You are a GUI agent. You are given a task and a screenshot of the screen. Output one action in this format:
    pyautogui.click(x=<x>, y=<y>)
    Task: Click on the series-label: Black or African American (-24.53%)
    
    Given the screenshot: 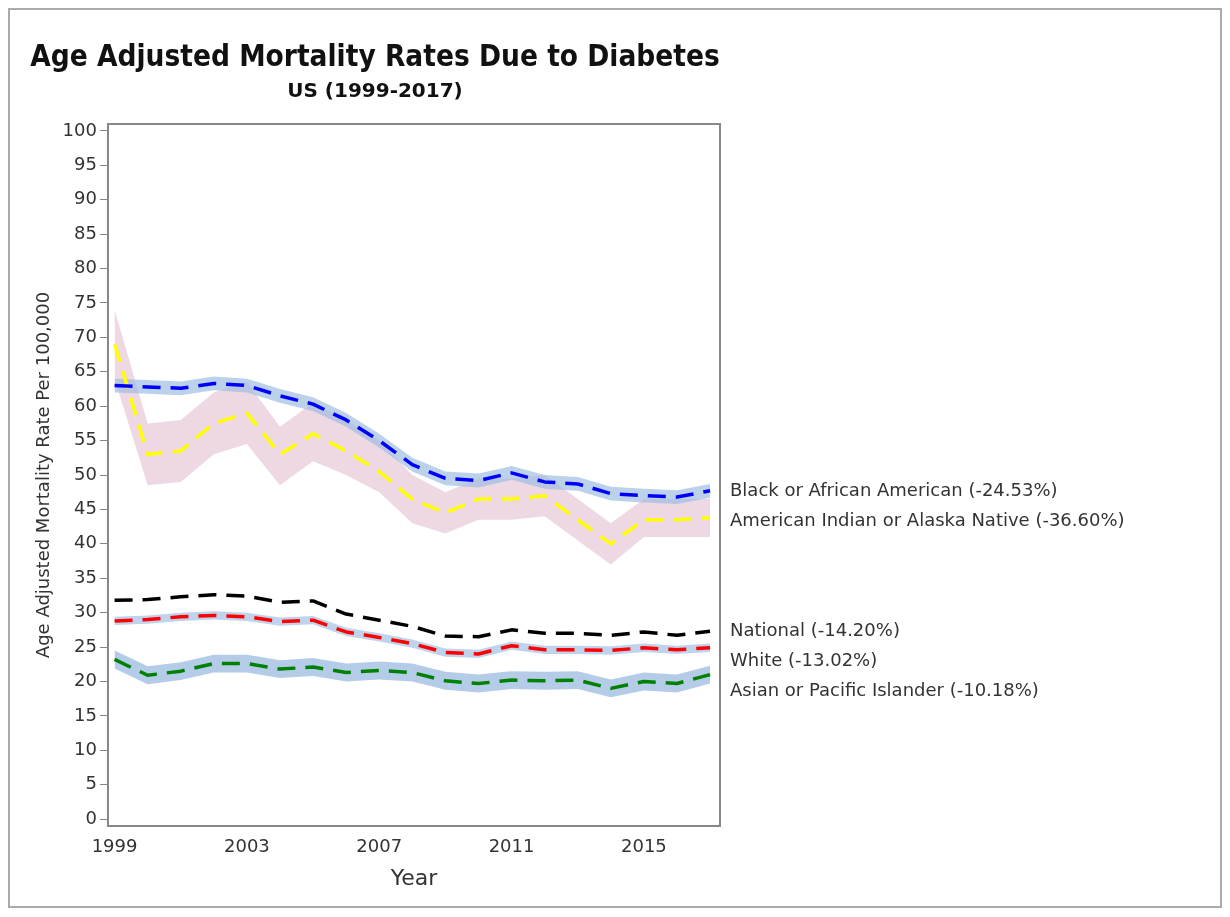 What is the action you would take?
    pyautogui.click(x=894, y=489)
    